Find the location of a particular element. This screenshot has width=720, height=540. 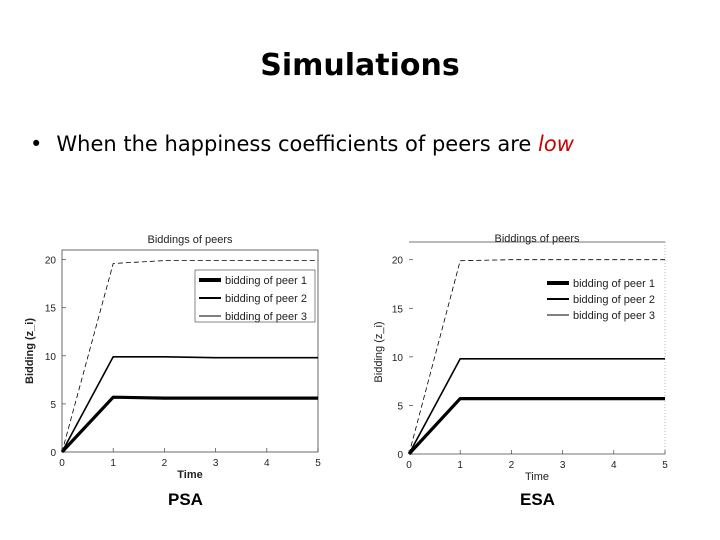

plot-frame is located at coordinates (190, 351).